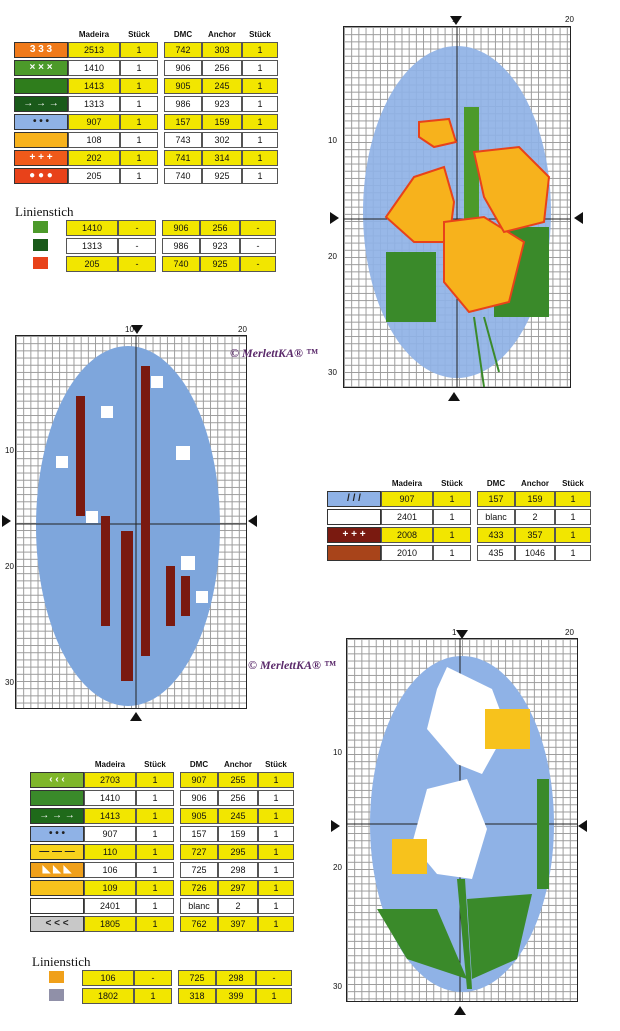  What do you see at coordinates (110, 798) in the screenshot?
I see `madeira-code: 1410` at bounding box center [110, 798].